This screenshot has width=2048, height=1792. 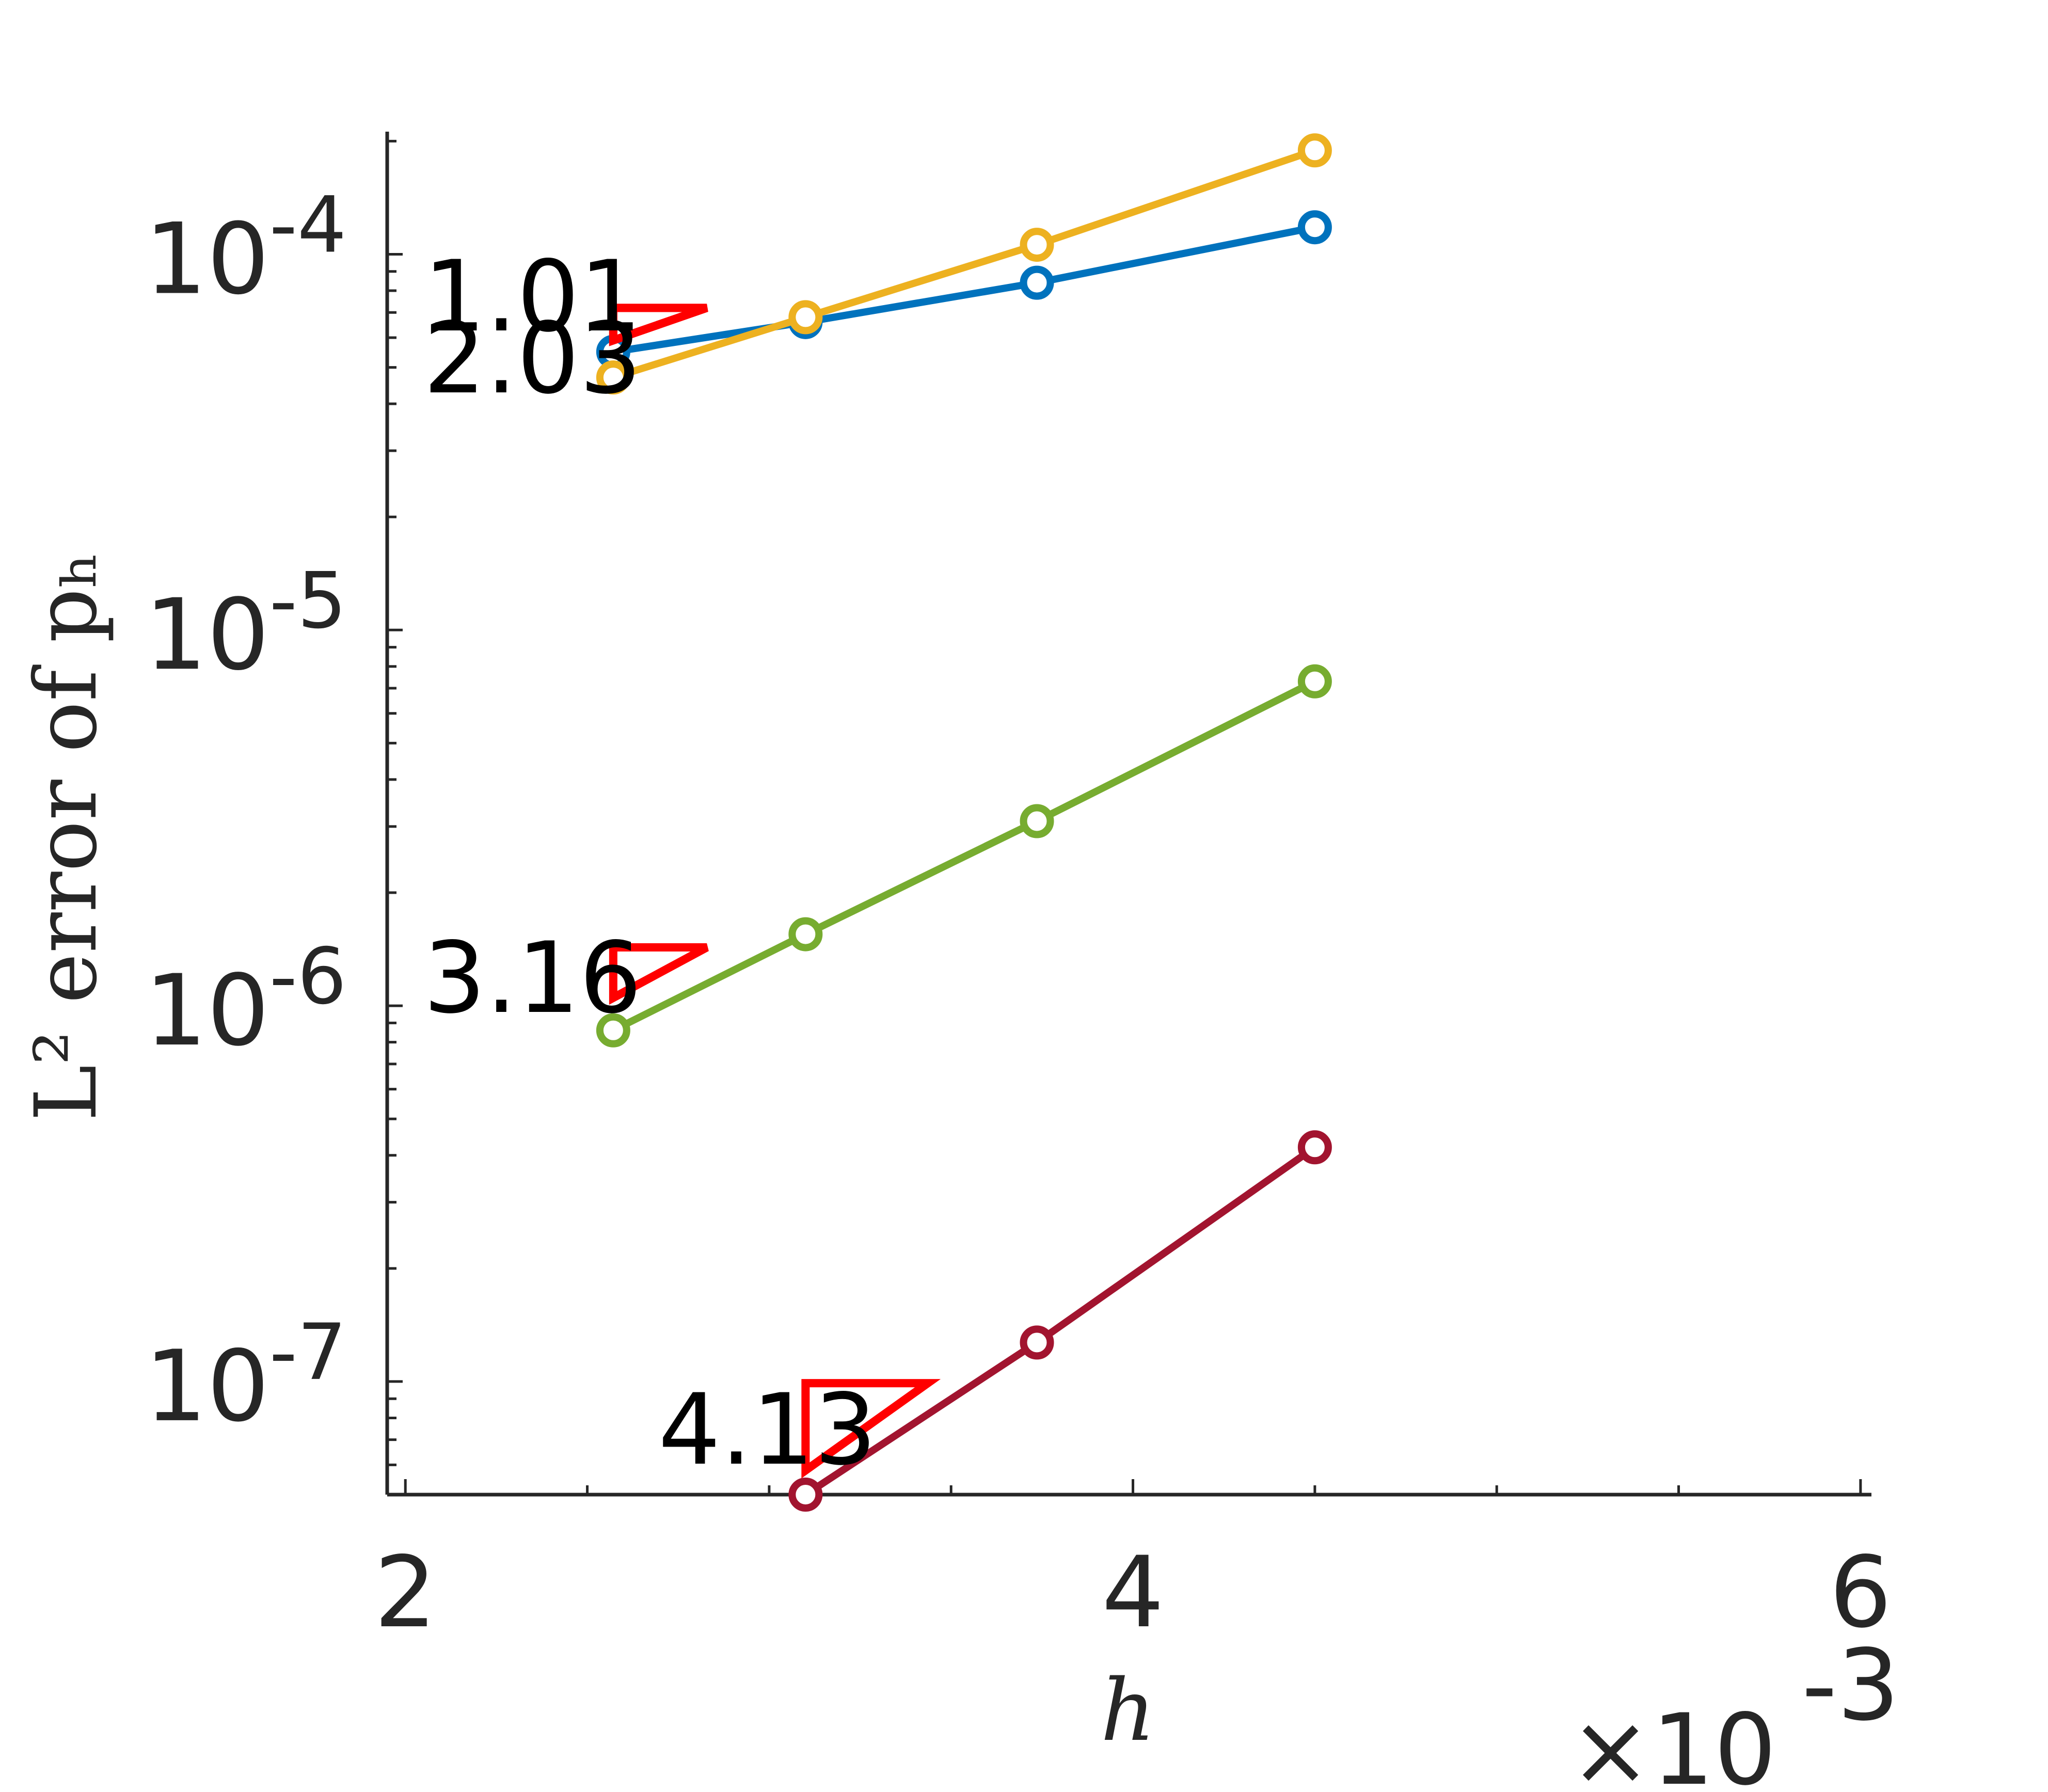 I want to click on y-tick-label: 10⁻⁶, so click(x=245, y=1000).